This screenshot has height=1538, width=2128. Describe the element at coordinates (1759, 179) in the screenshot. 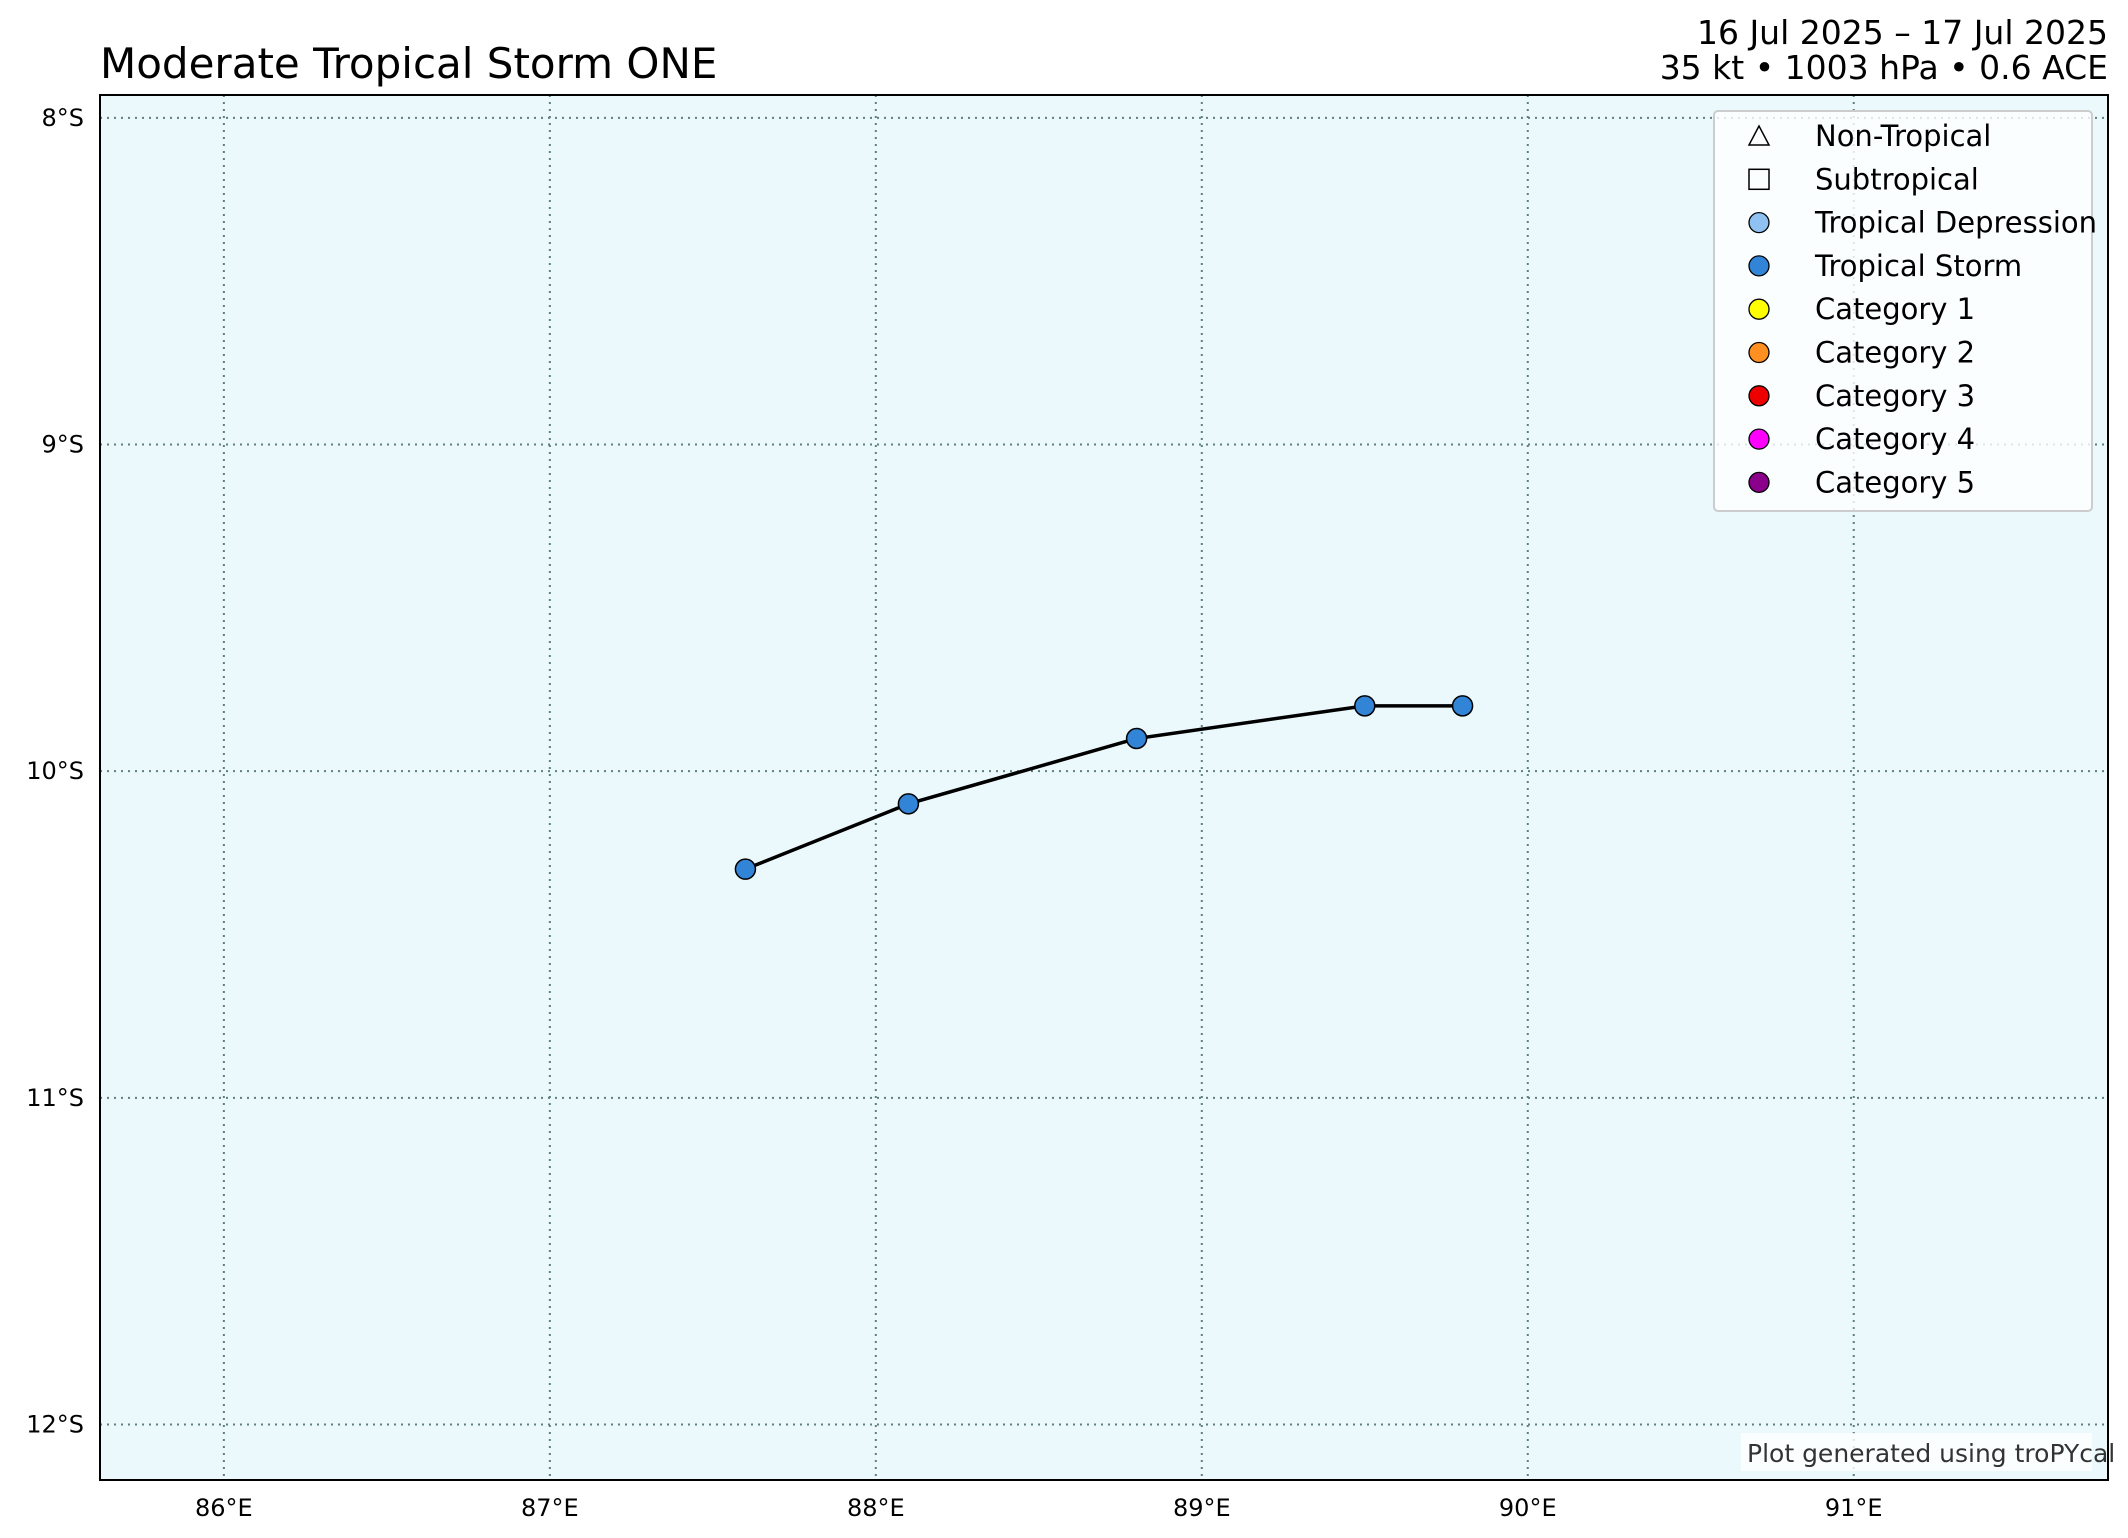

I see `subtropical-marker` at that location.